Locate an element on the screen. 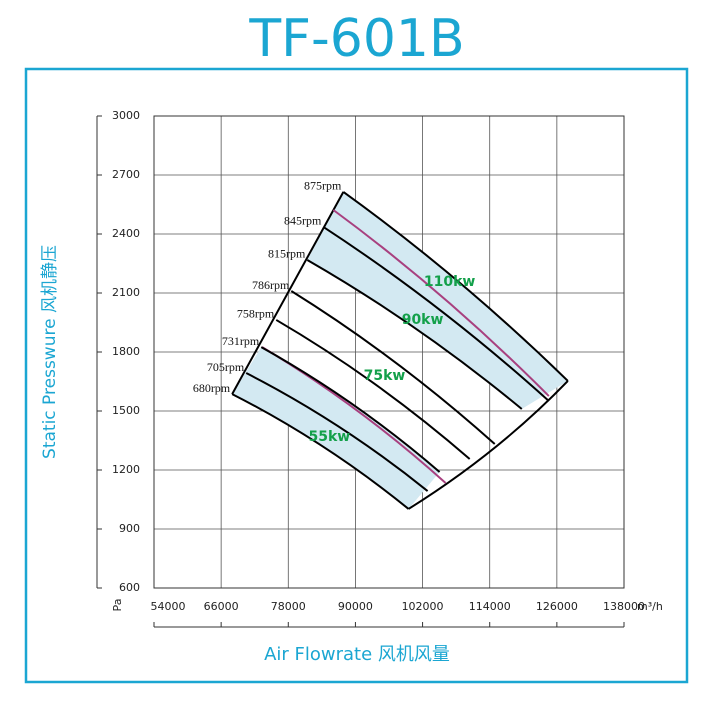 This screenshot has width=710, height=710. rpm-label: 758rpm is located at coordinates (256, 314).